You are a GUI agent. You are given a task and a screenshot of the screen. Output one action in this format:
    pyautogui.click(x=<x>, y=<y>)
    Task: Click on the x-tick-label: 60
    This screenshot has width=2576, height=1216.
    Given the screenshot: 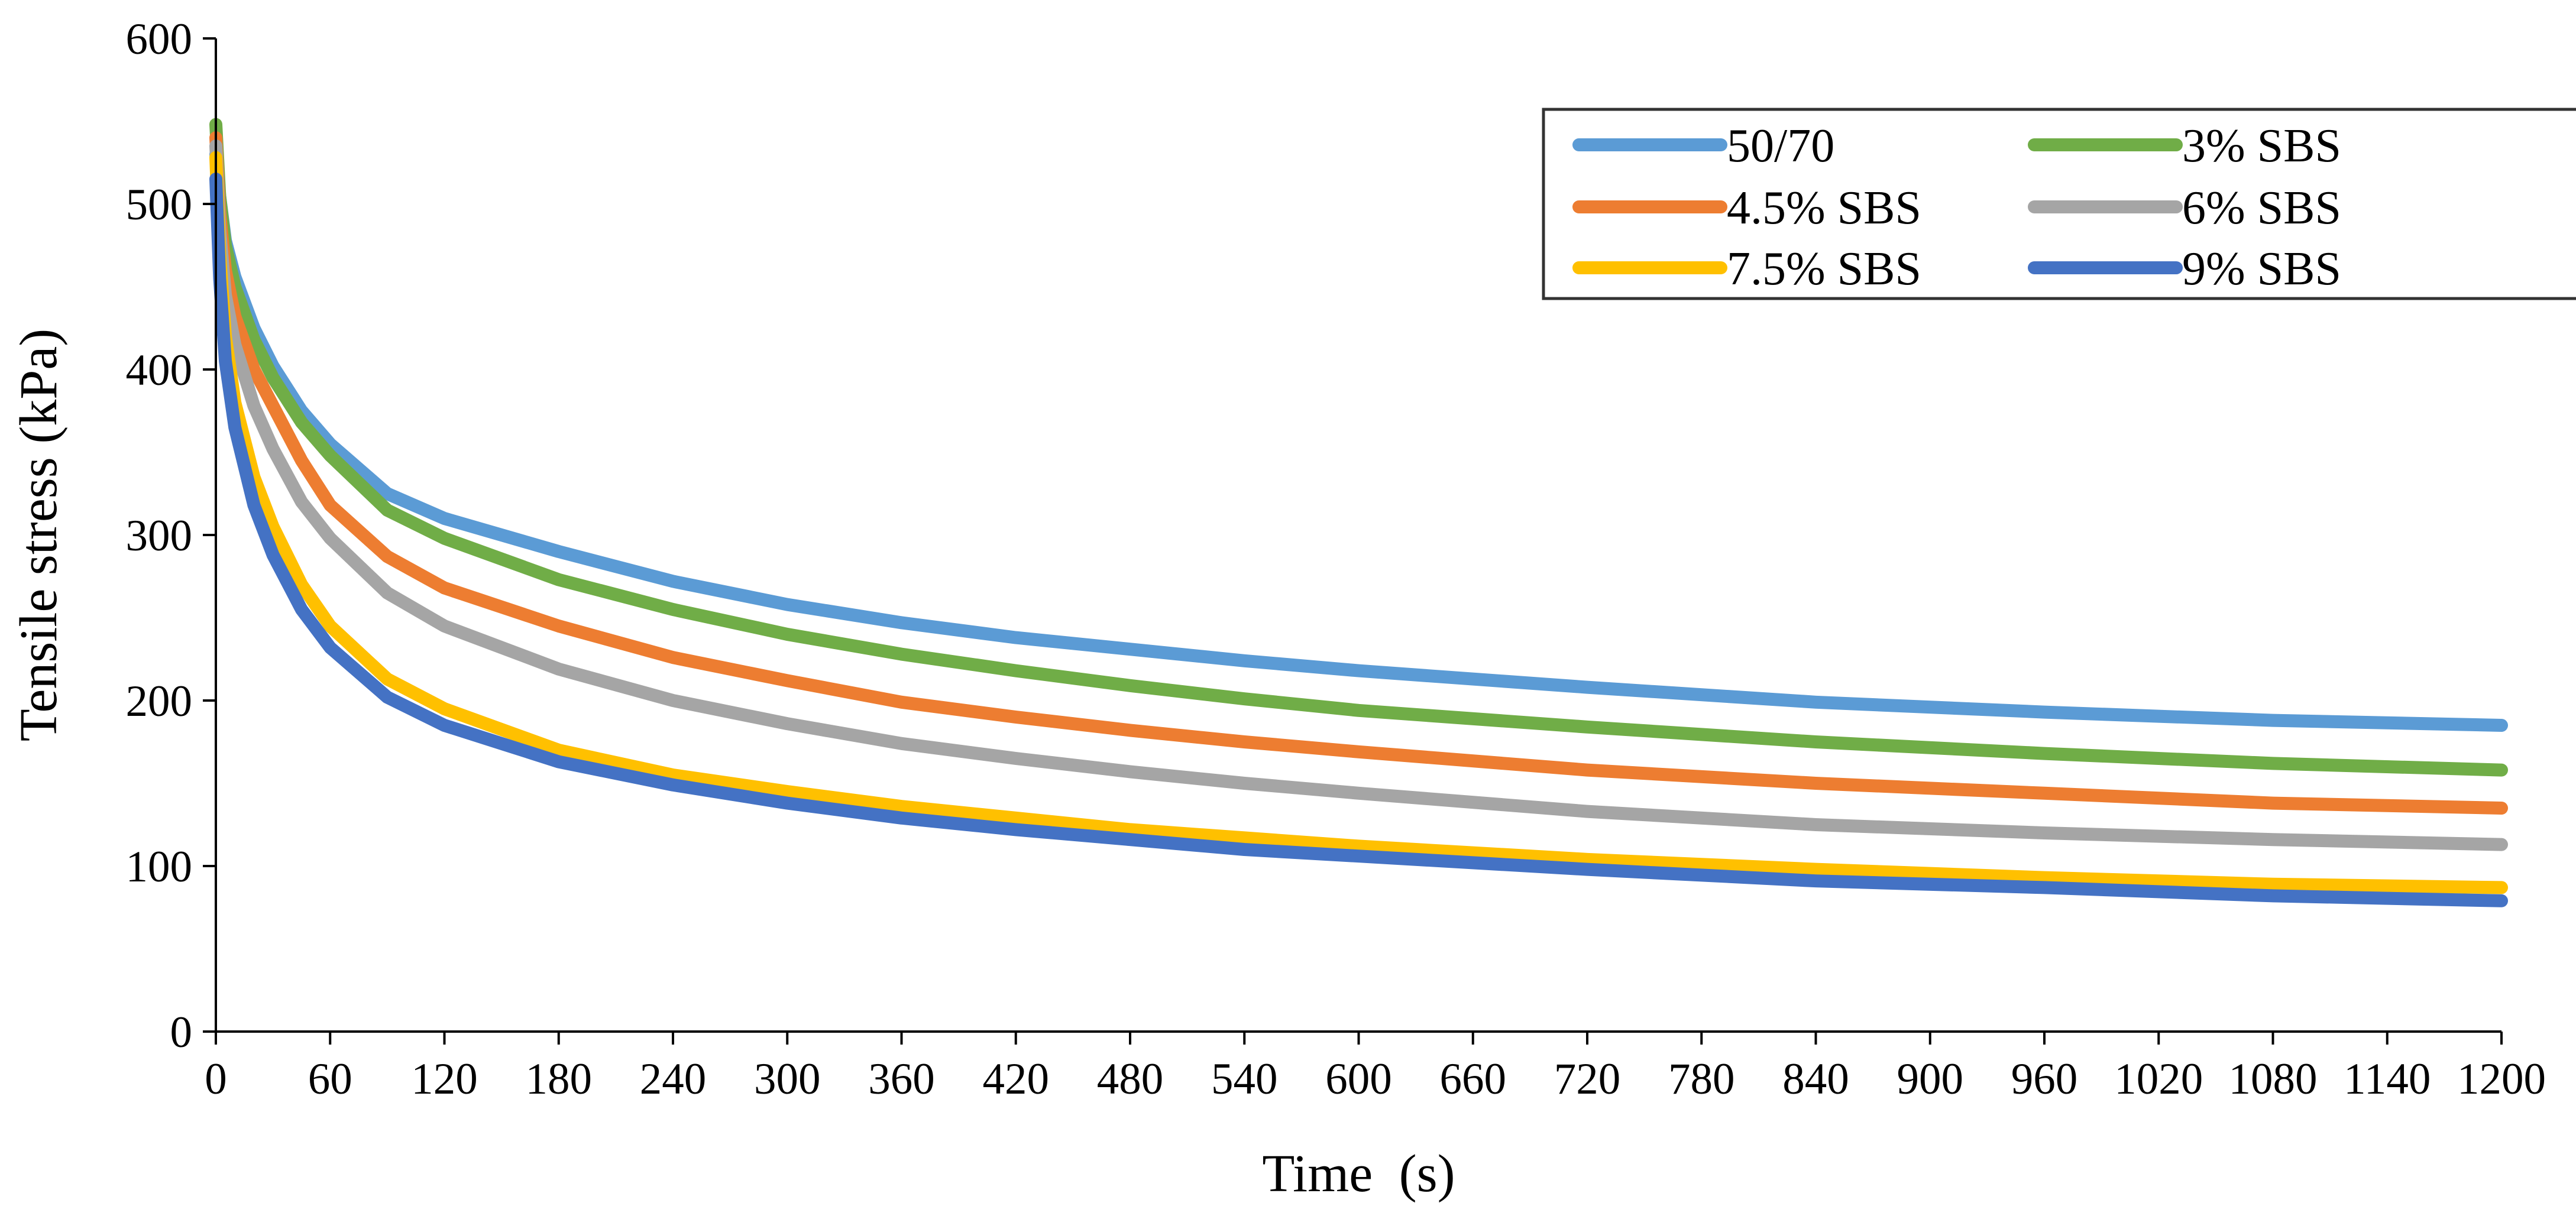 What is the action you would take?
    pyautogui.click(x=330, y=1079)
    